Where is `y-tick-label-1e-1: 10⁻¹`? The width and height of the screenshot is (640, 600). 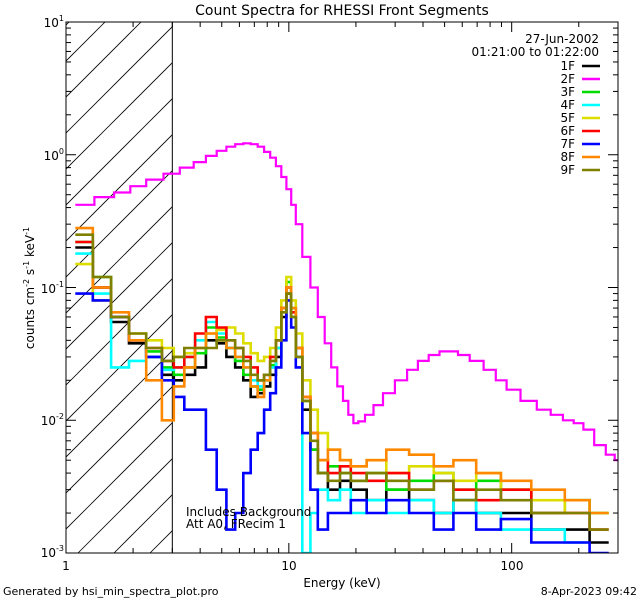
y-tick-label-1e-1: 10⁻¹ is located at coordinates (52, 288).